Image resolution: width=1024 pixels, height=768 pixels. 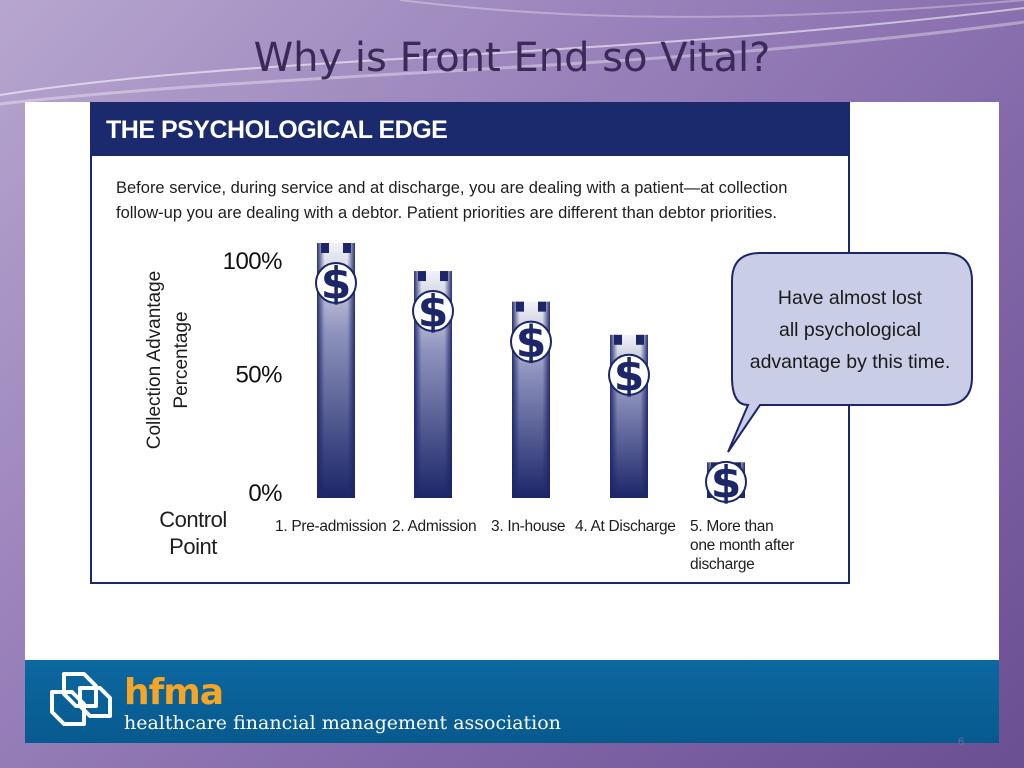 What do you see at coordinates (193, 546) in the screenshot?
I see `x-axis-label: Point` at bounding box center [193, 546].